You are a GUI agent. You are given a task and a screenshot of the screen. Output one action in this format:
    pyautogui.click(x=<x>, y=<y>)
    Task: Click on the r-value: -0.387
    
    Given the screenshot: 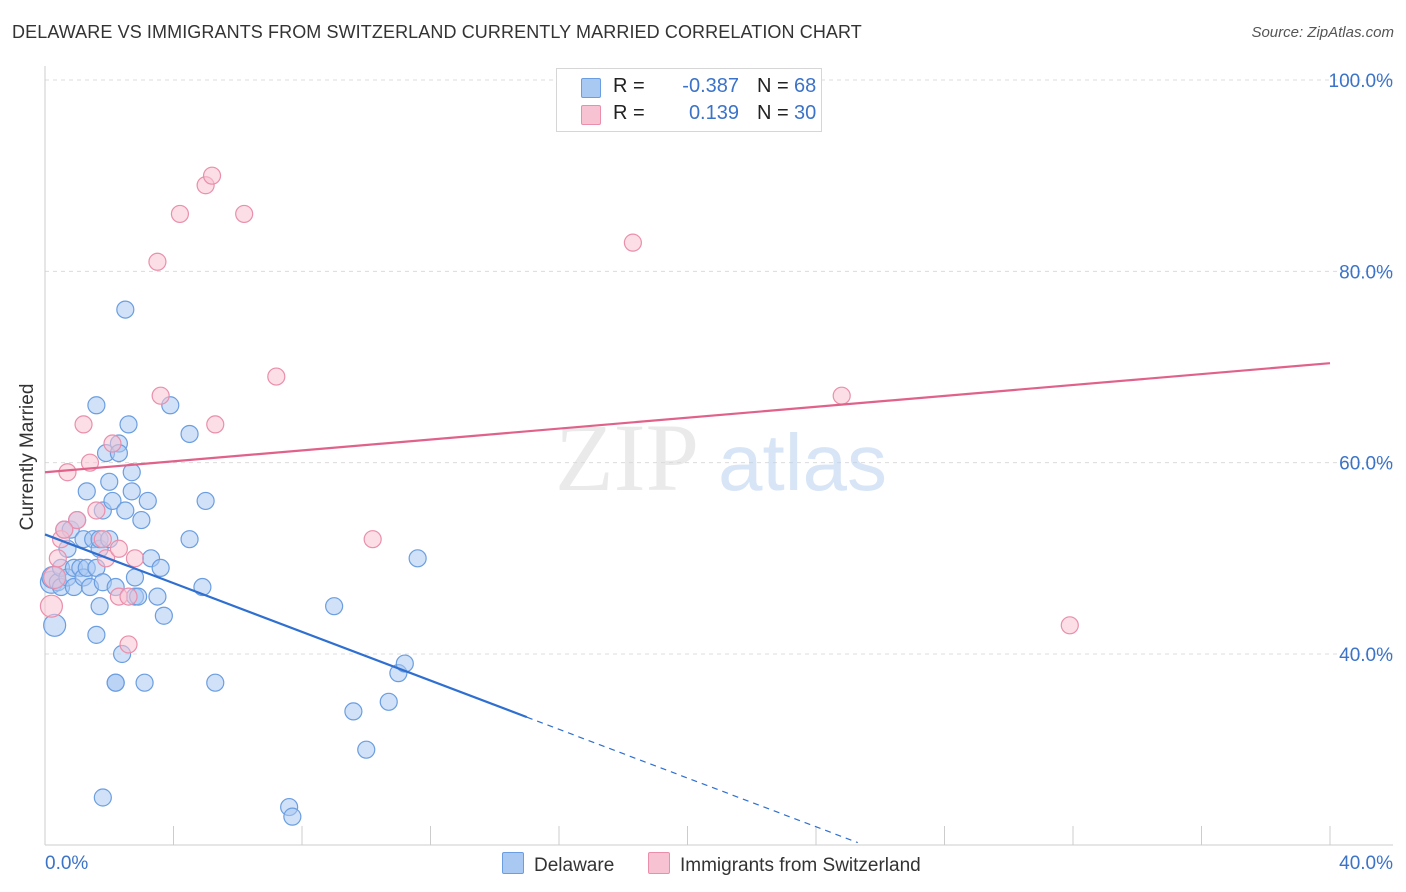 What is the action you would take?
    pyautogui.click(x=710, y=86)
    